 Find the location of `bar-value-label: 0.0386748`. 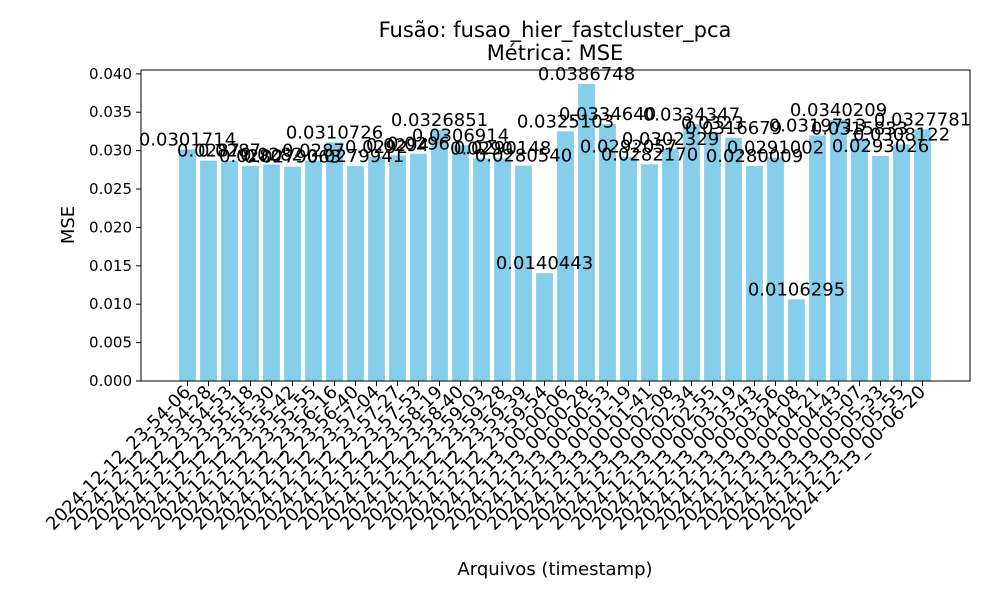

bar-value-label: 0.0386748 is located at coordinates (586, 74).